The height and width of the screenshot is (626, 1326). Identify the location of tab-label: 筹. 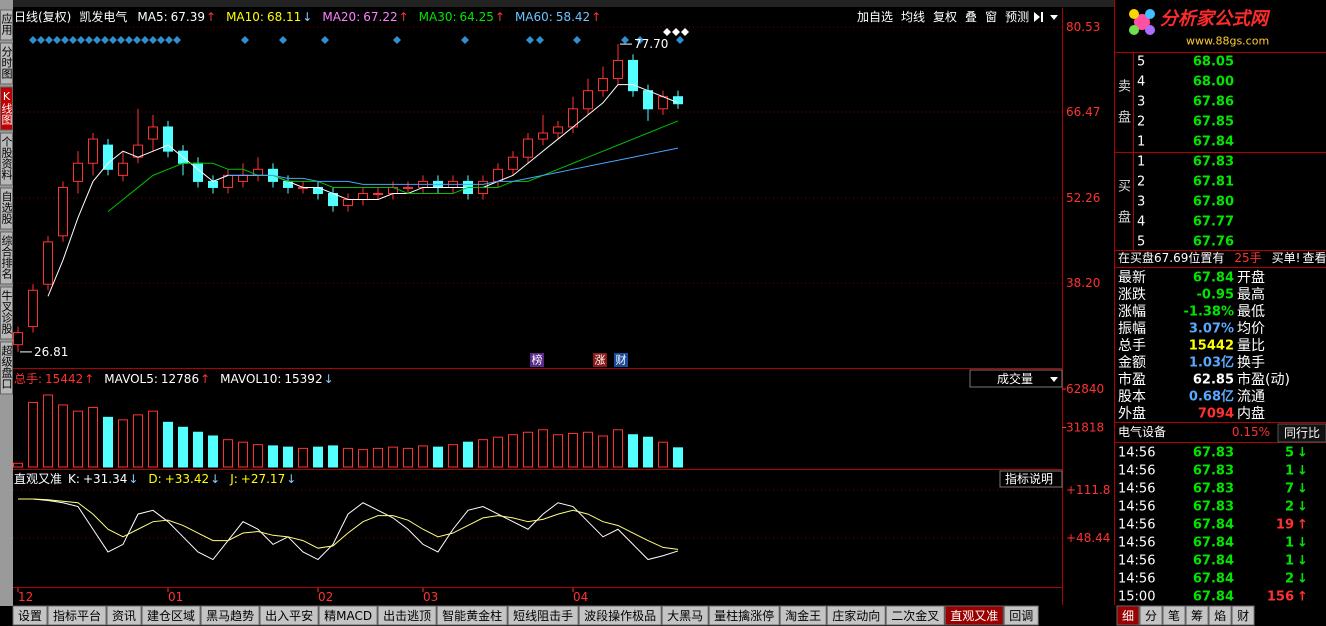
(1197, 616).